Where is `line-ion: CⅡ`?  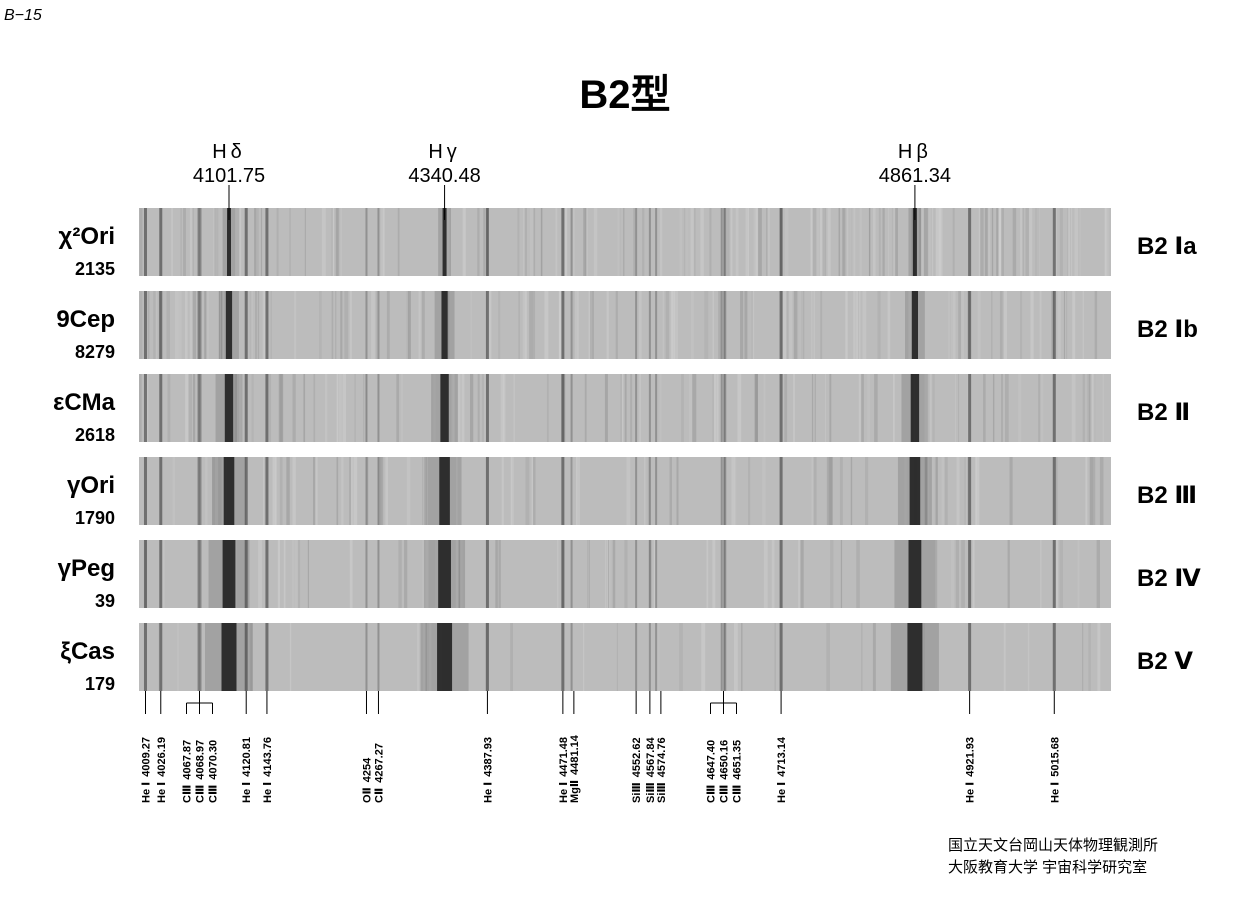 line-ion: CⅡ is located at coordinates (379, 795).